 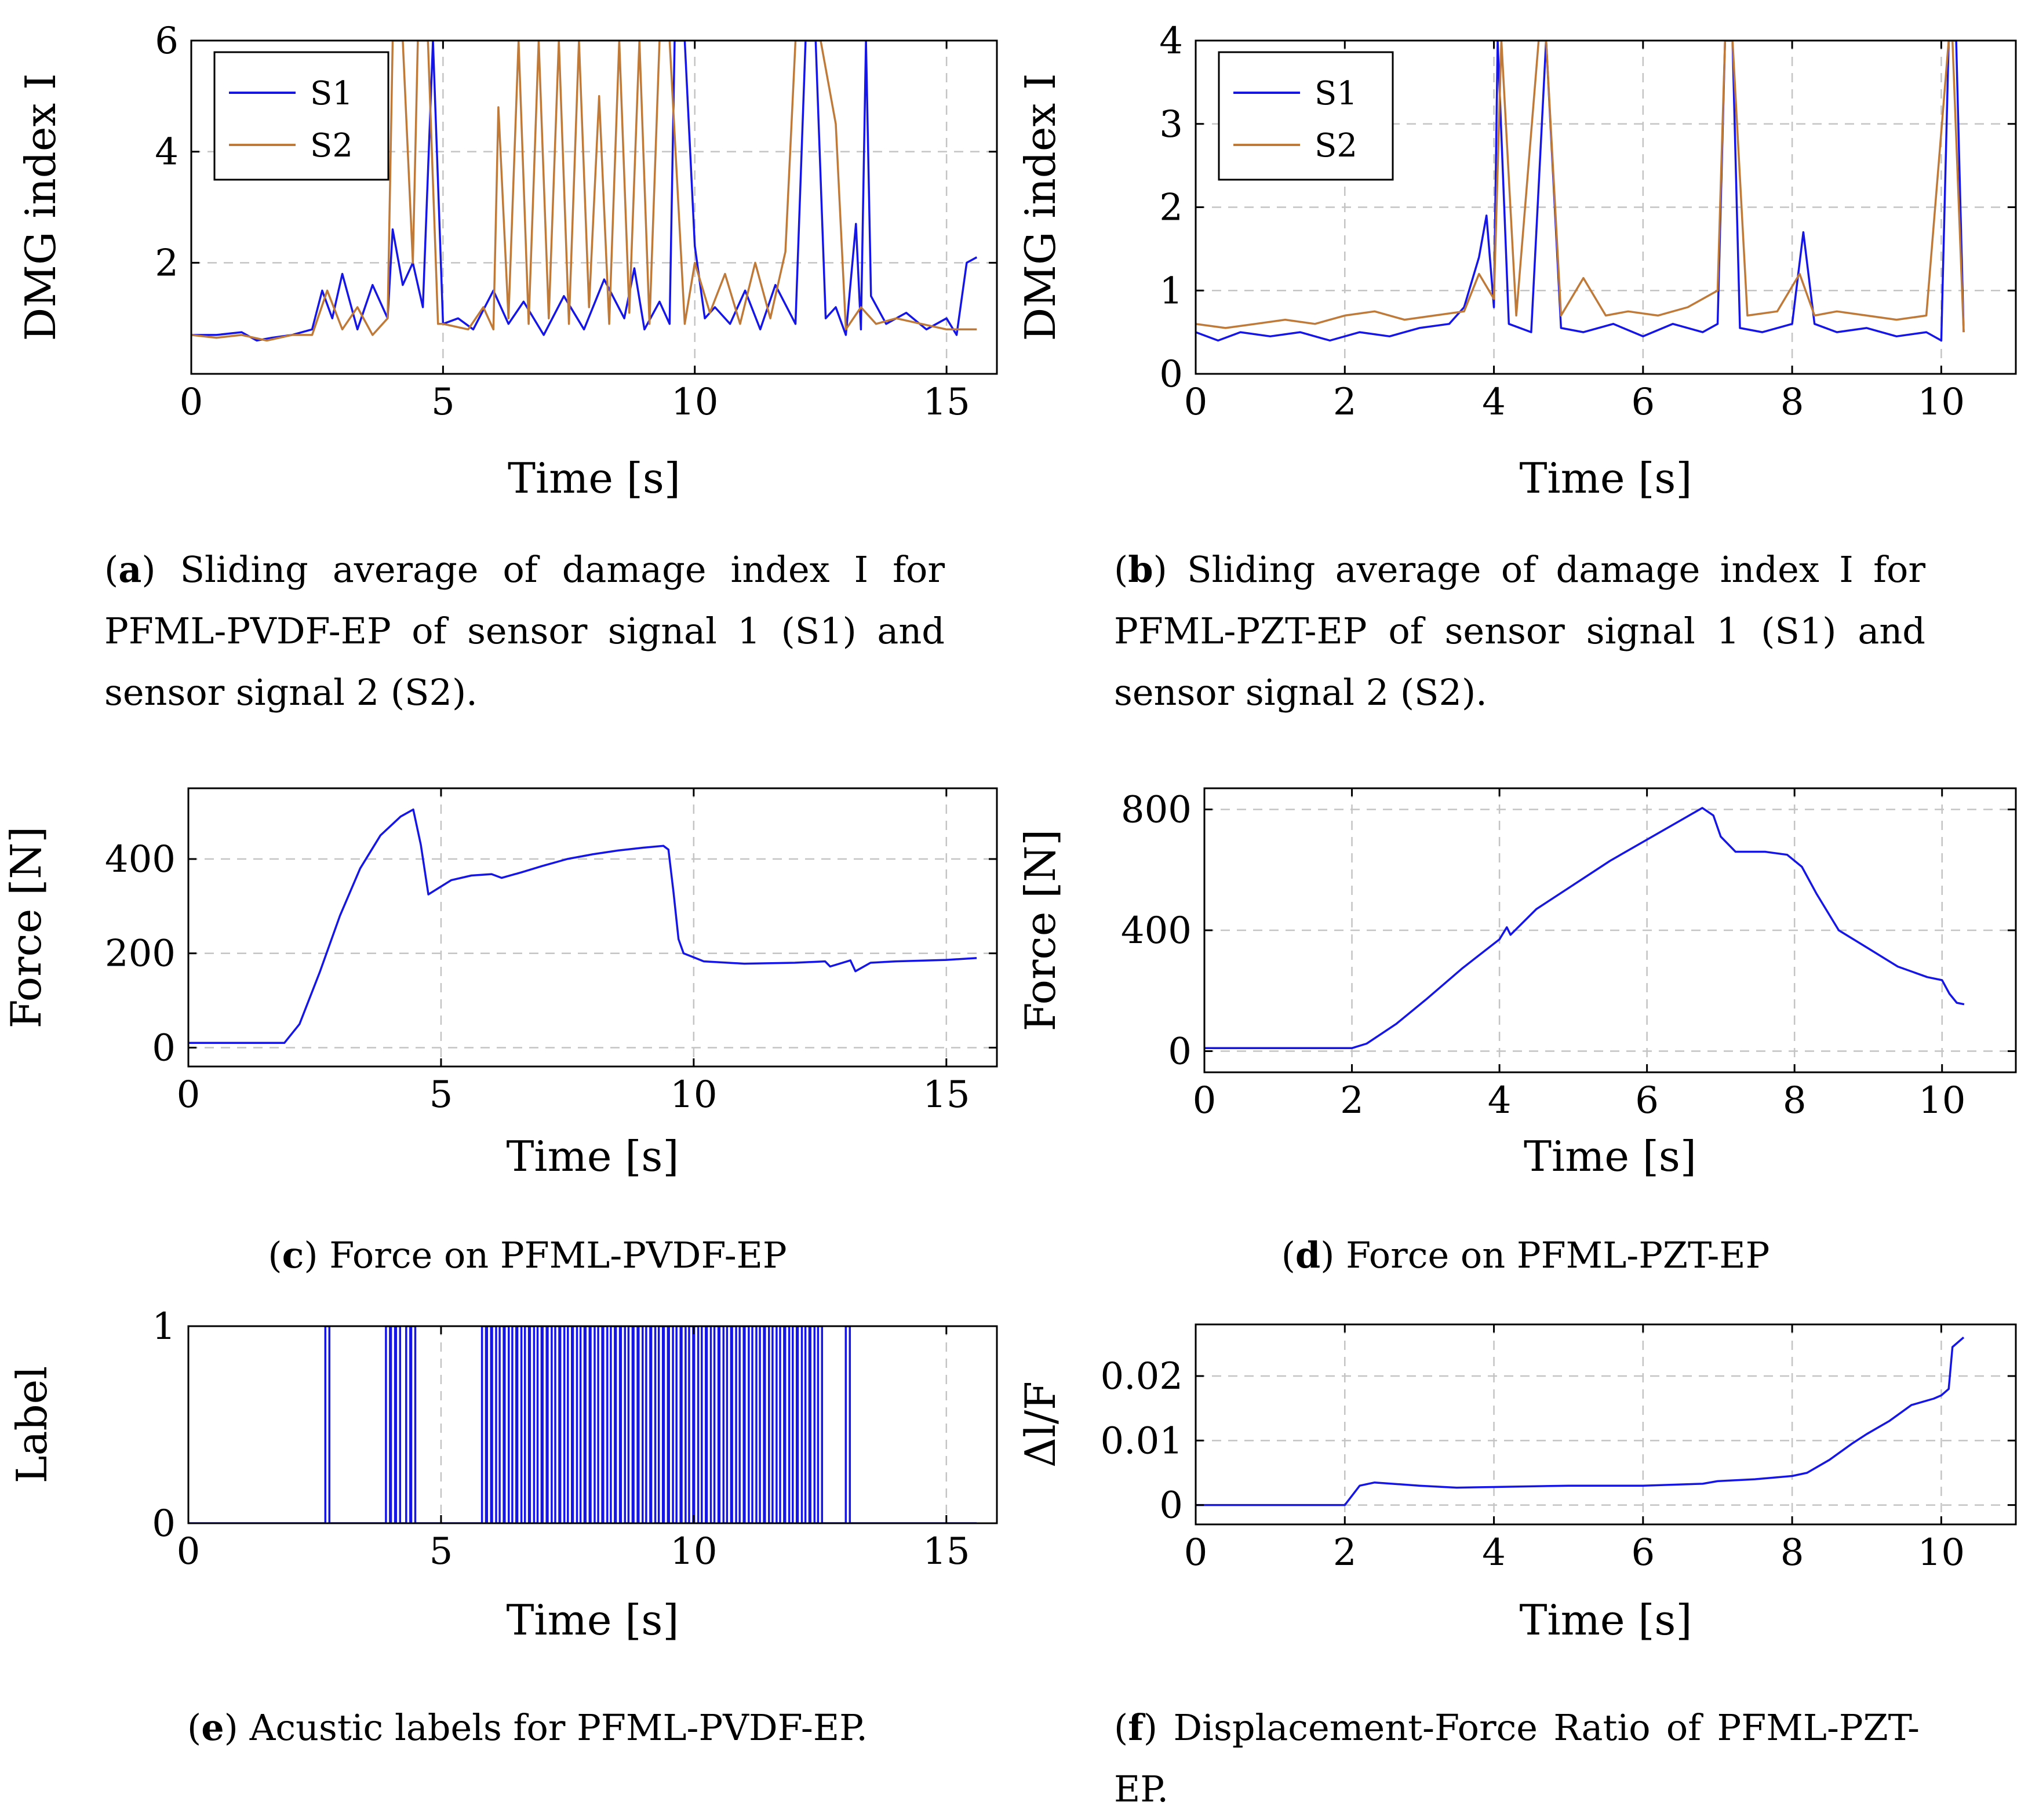 I want to click on caption-d: (d) Force on PFML-PZT-EP, so click(x=1525, y=1255).